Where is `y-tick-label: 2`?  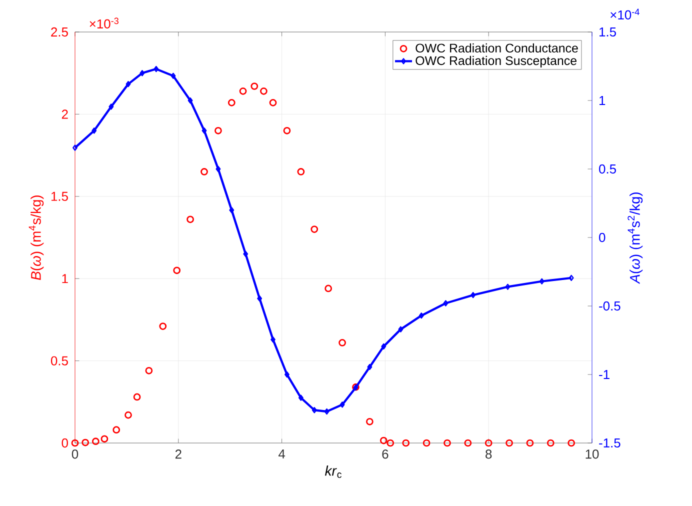 y-tick-label: 2 is located at coordinates (65, 114).